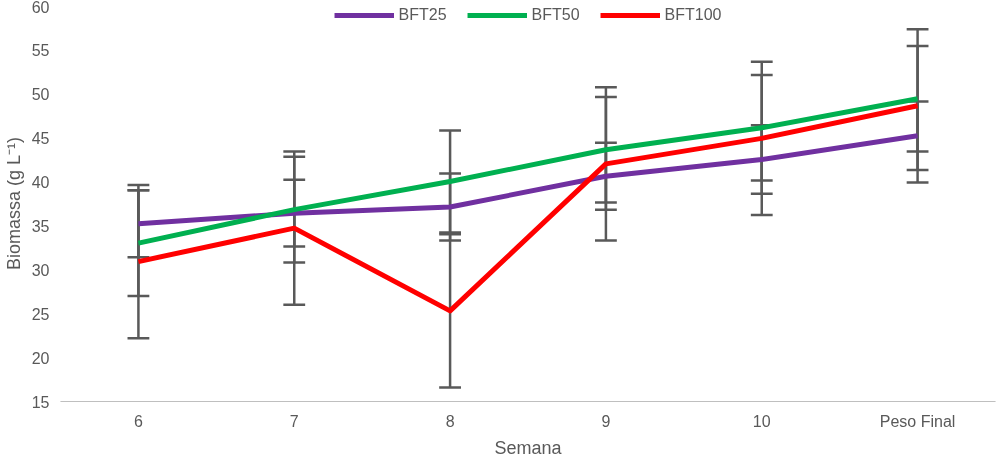  I want to click on y-tick-label: 20, so click(40, 358).